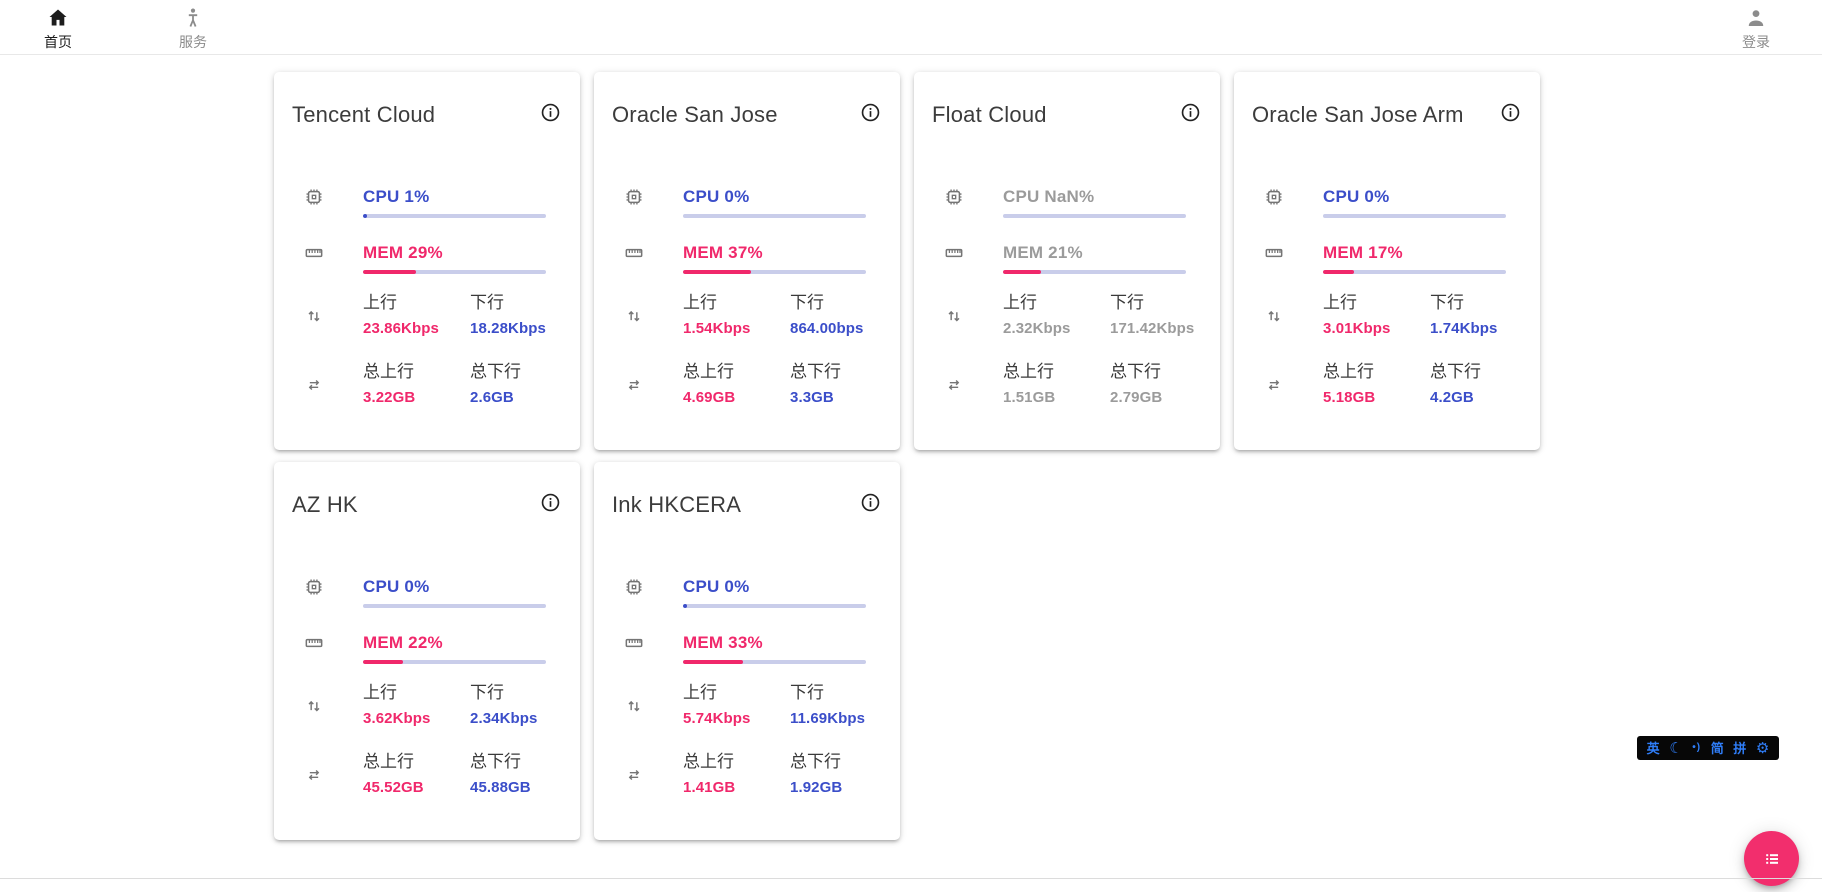 This screenshot has height=892, width=1822. I want to click on download-value: 11.69Kbps, so click(828, 718).